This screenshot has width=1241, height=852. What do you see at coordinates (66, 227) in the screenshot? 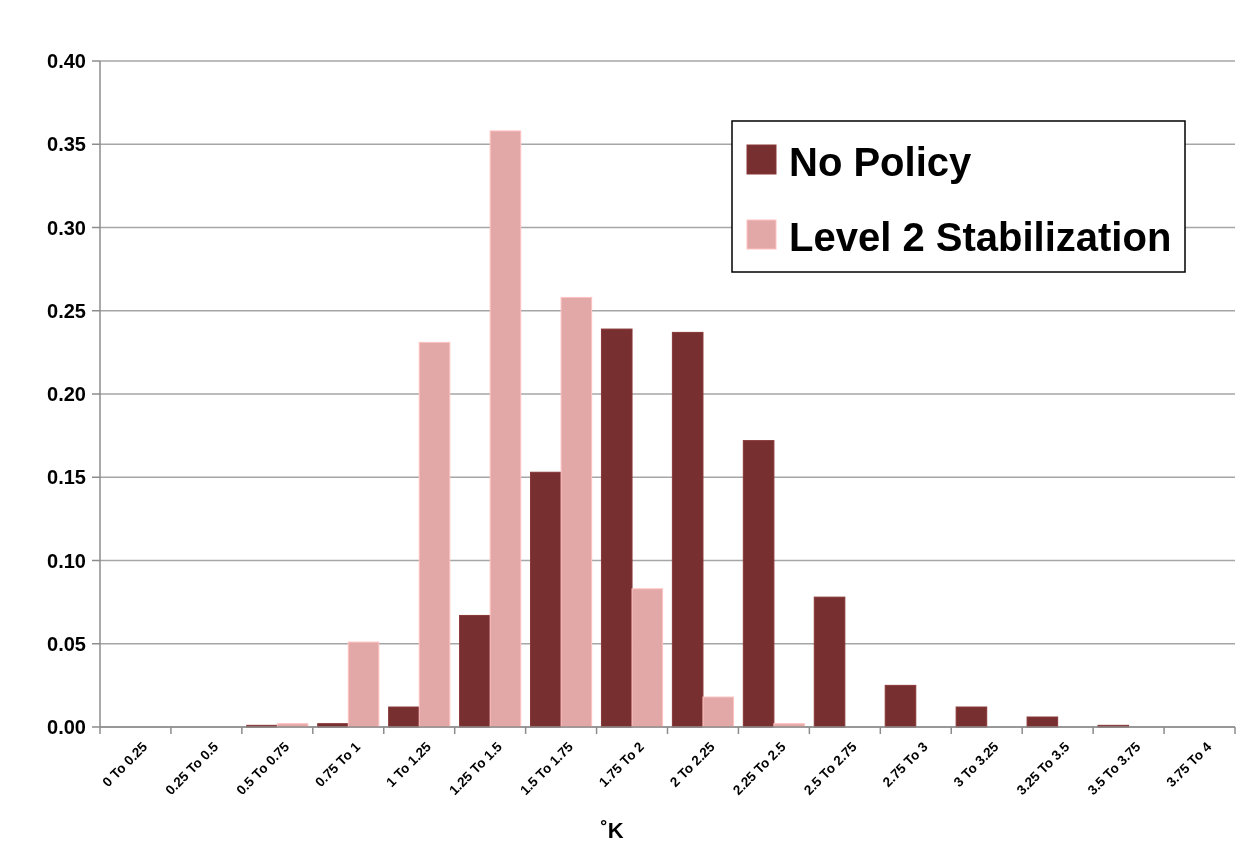
I see `y-tick-label: 0.30` at bounding box center [66, 227].